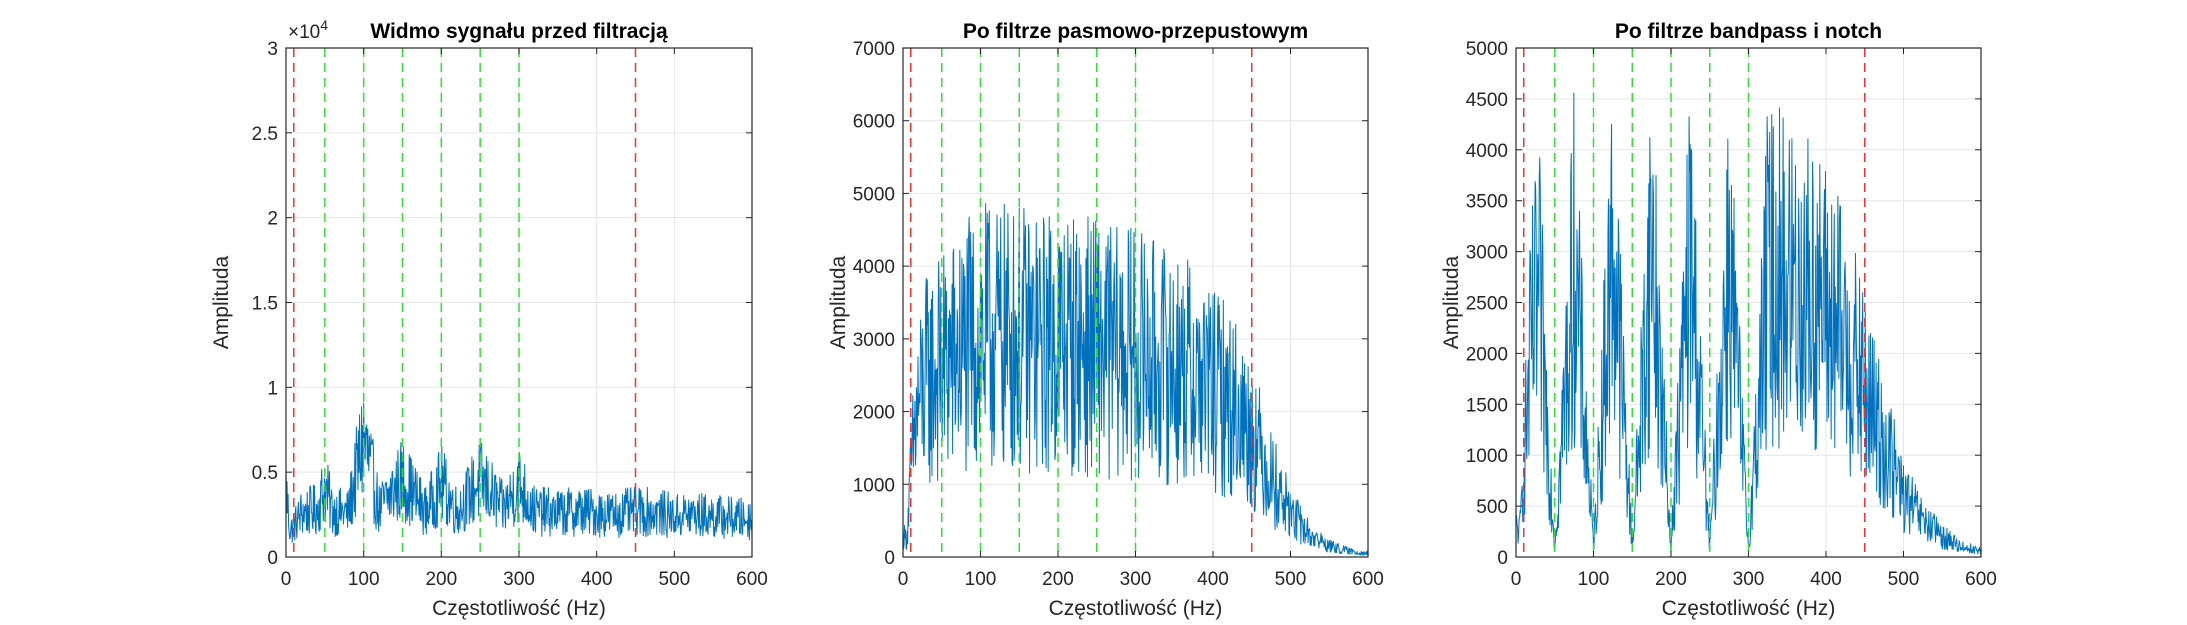 The image size is (2187, 625). Describe the element at coordinates (519, 31) in the screenshot. I see `chart-title: Widmo sygnału przed filtracją` at that location.